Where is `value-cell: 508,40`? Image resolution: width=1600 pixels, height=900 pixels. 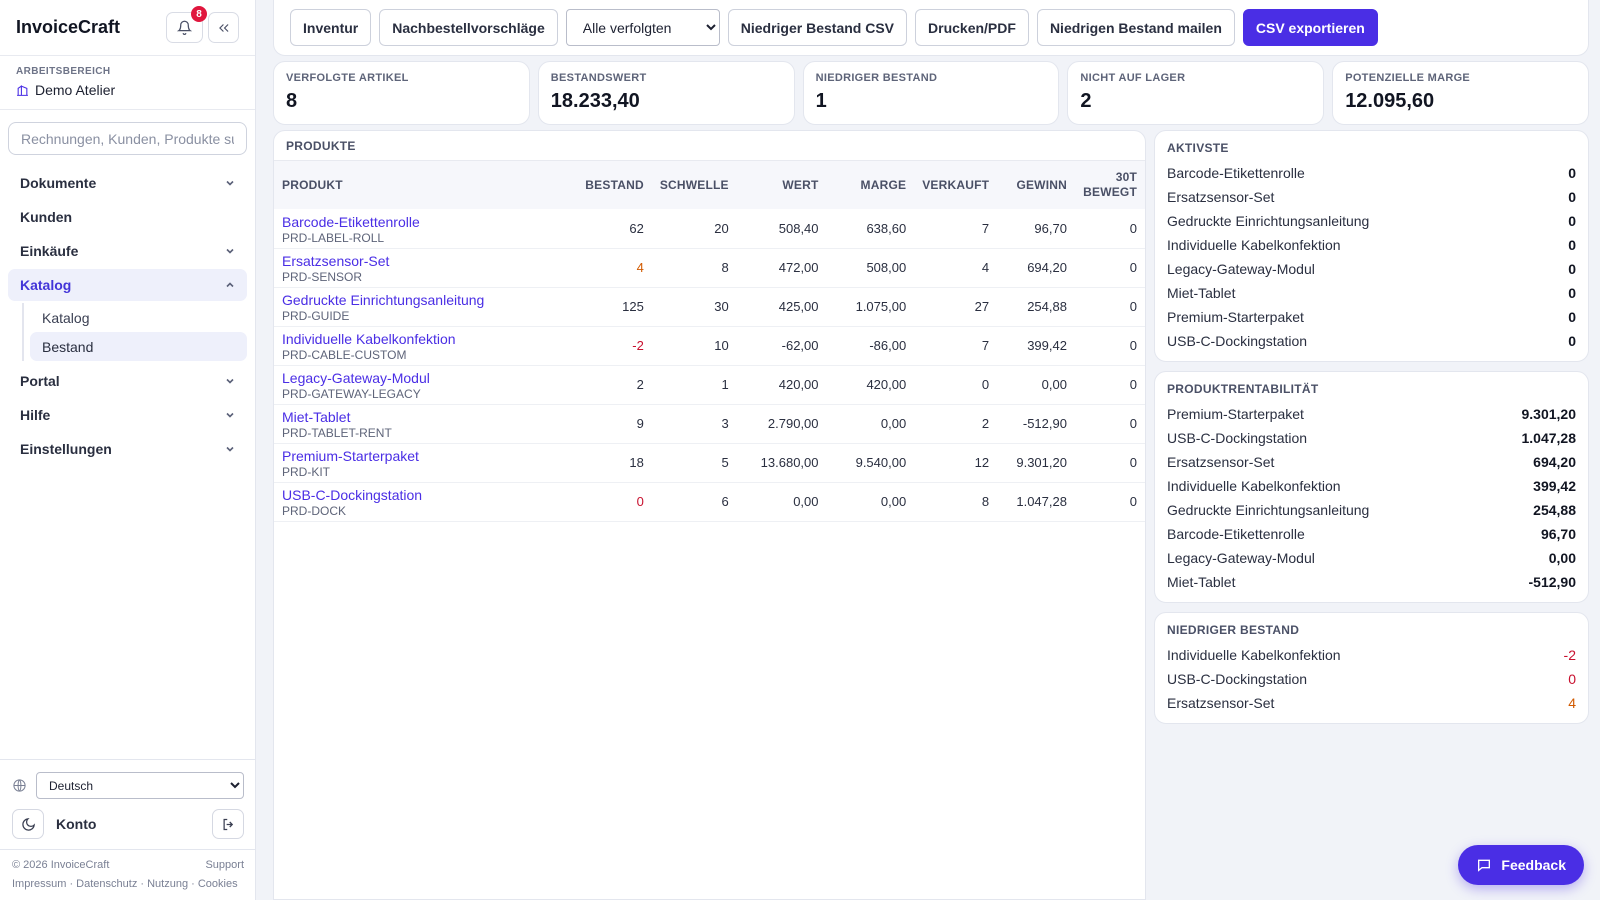 value-cell: 508,40 is located at coordinates (781, 229).